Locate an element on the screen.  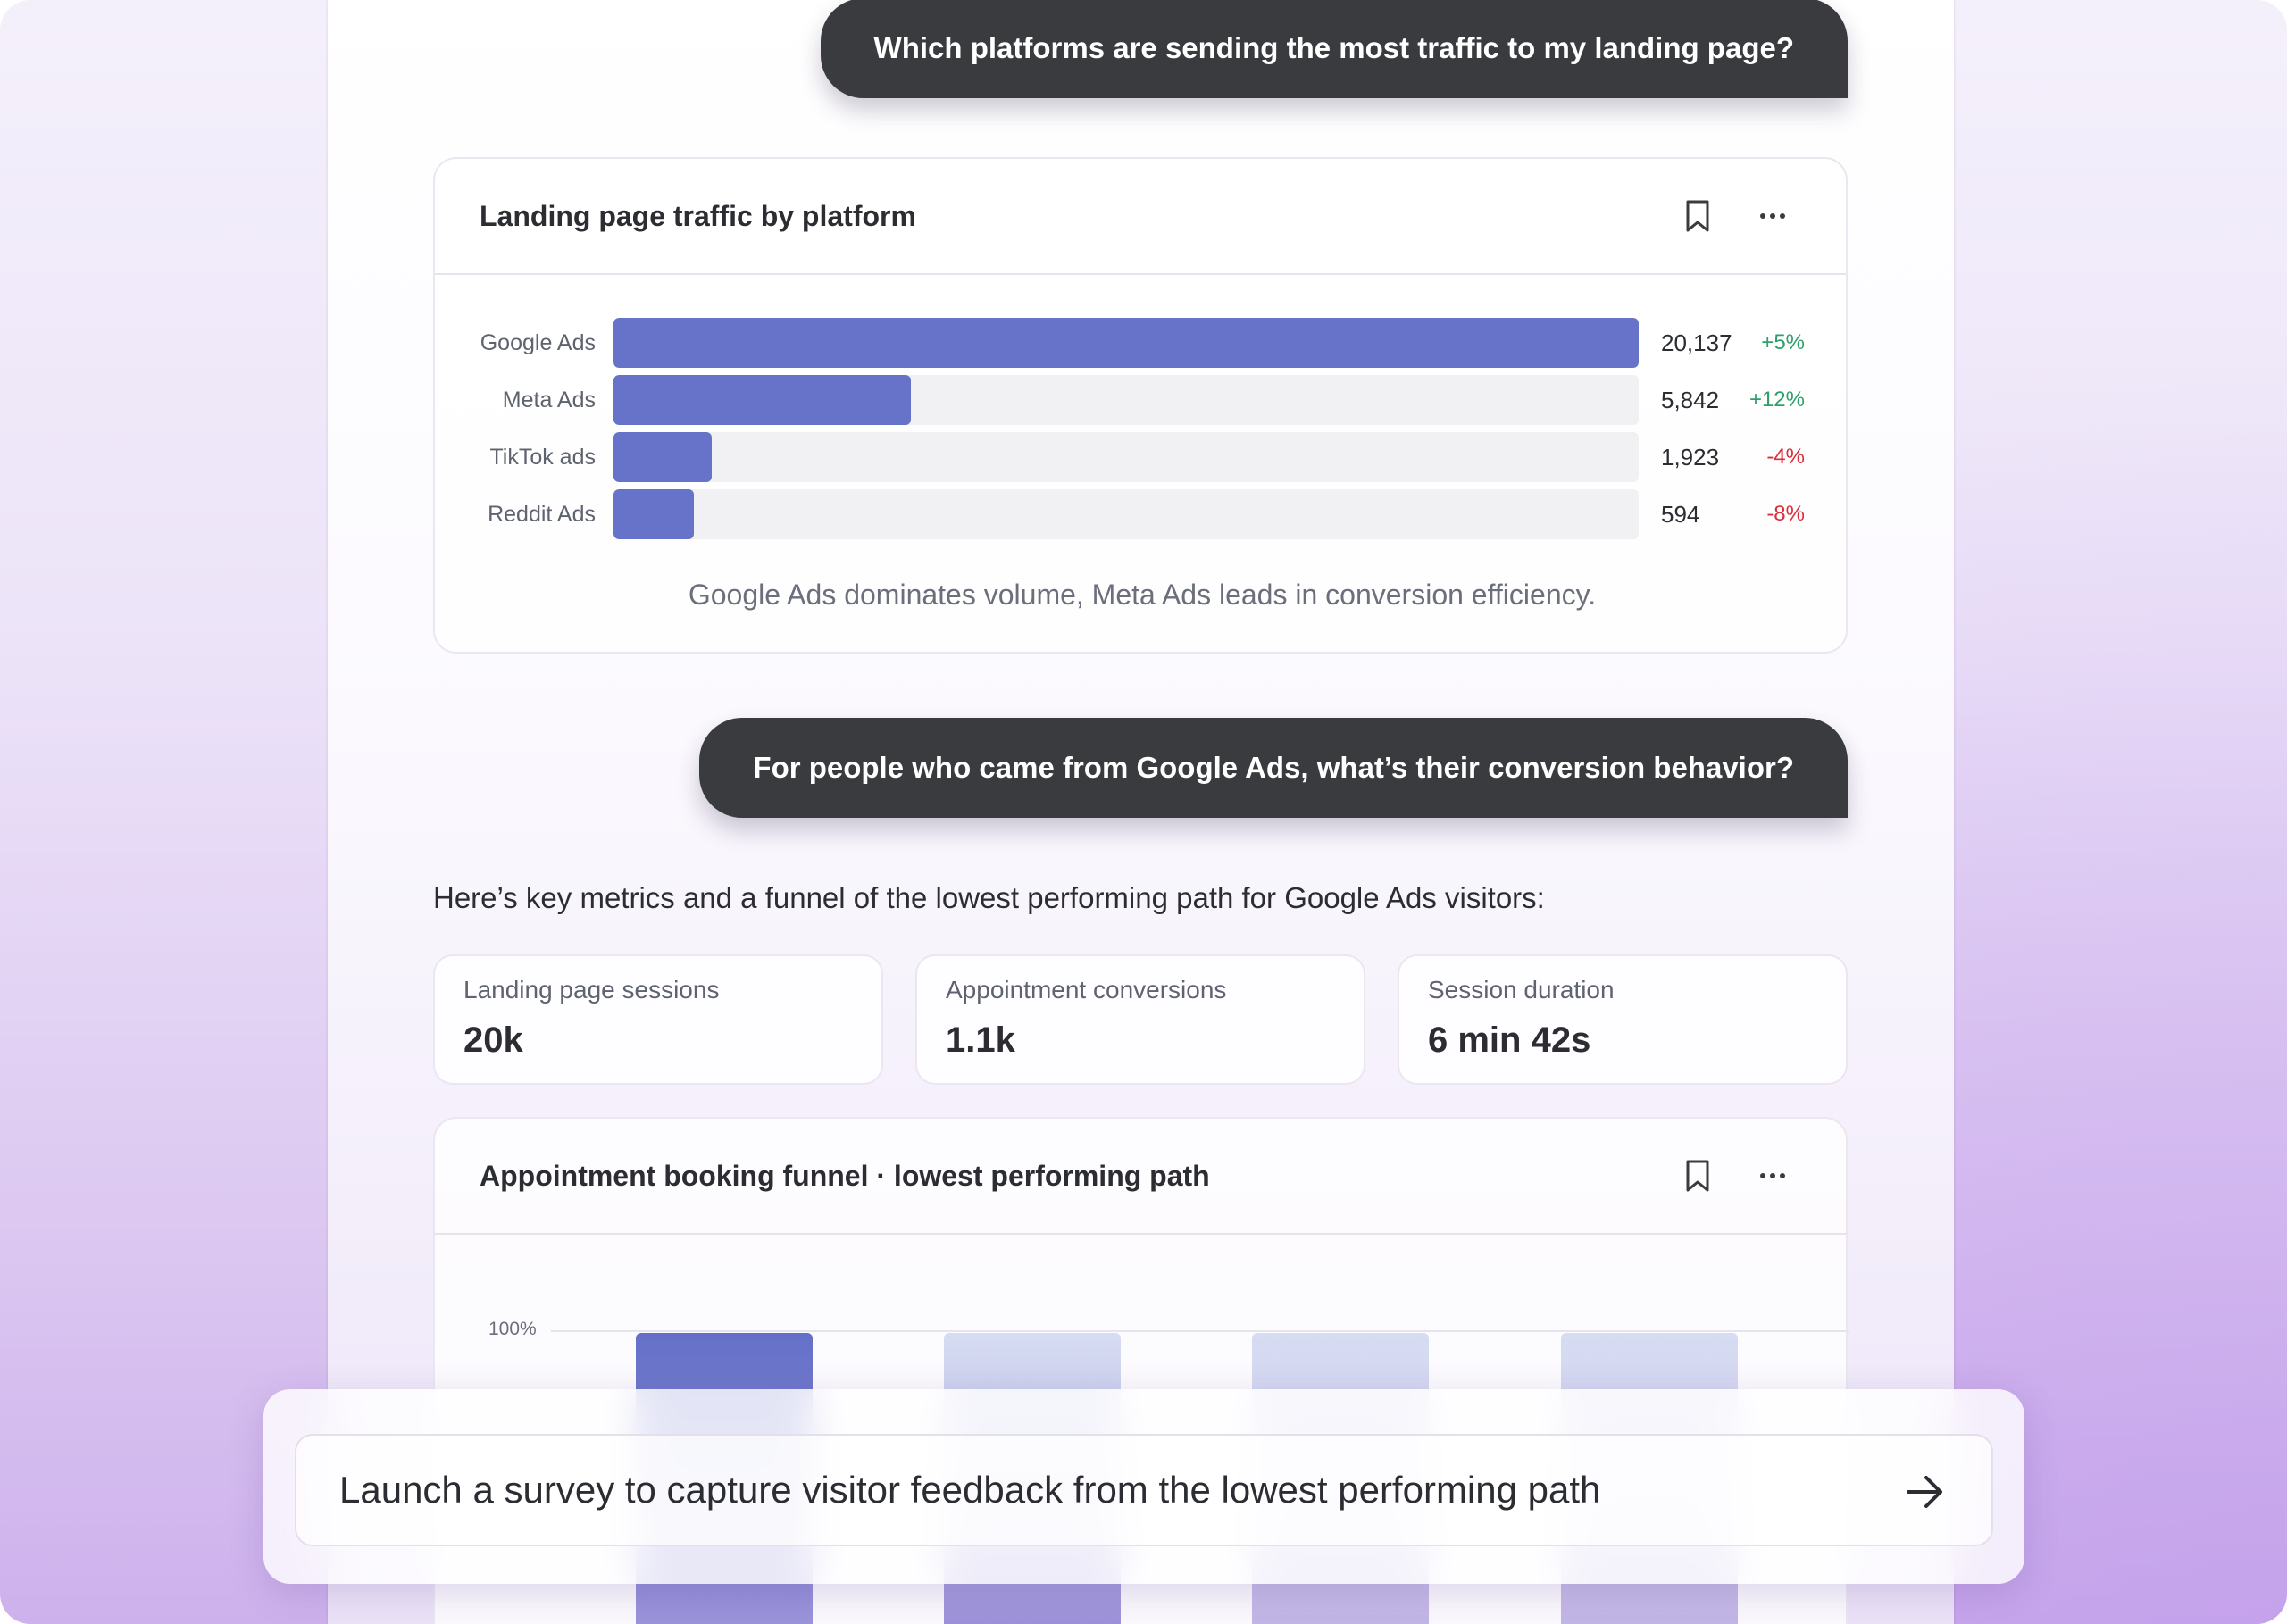
bar-row: TikTok ads 1,923 -4% is located at coordinates (1142, 457).